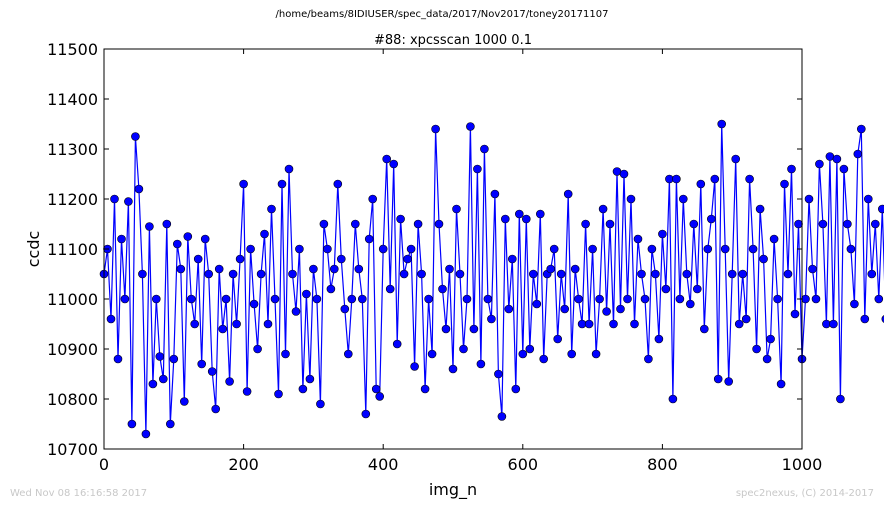 Image resolution: width=884 pixels, height=509 pixels. I want to click on y-tick-label: 11400, so click(72, 99).